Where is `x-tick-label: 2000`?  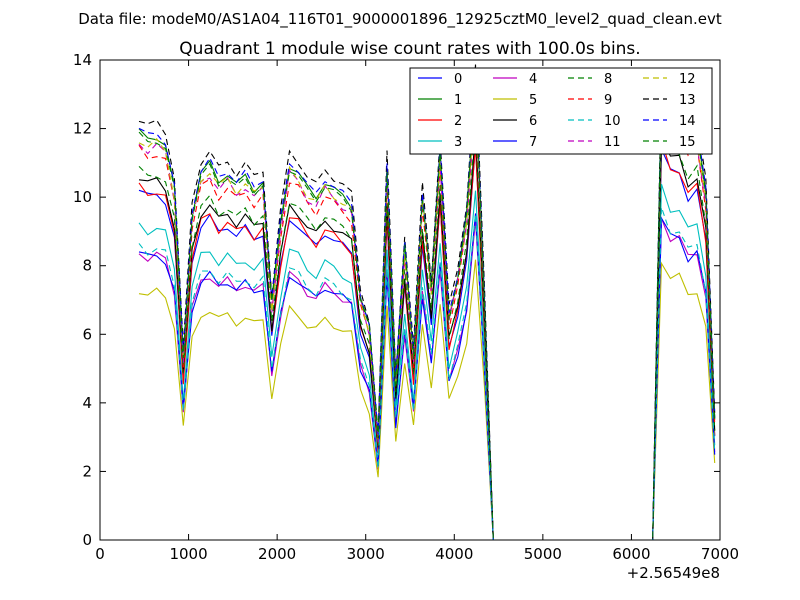
x-tick-label: 2000 is located at coordinates (277, 554).